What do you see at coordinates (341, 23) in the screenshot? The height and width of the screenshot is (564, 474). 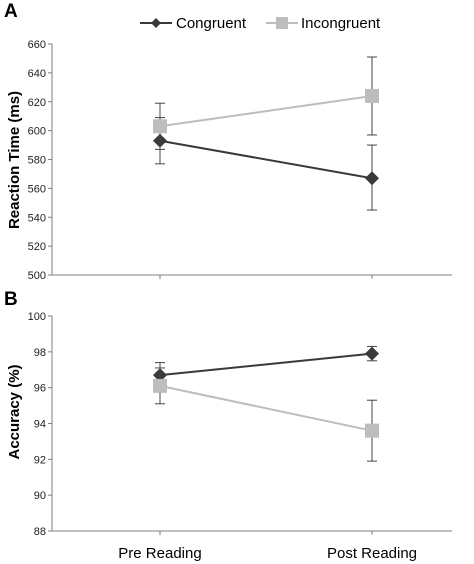 I see `legend-incongruent-label: Incongruent` at bounding box center [341, 23].